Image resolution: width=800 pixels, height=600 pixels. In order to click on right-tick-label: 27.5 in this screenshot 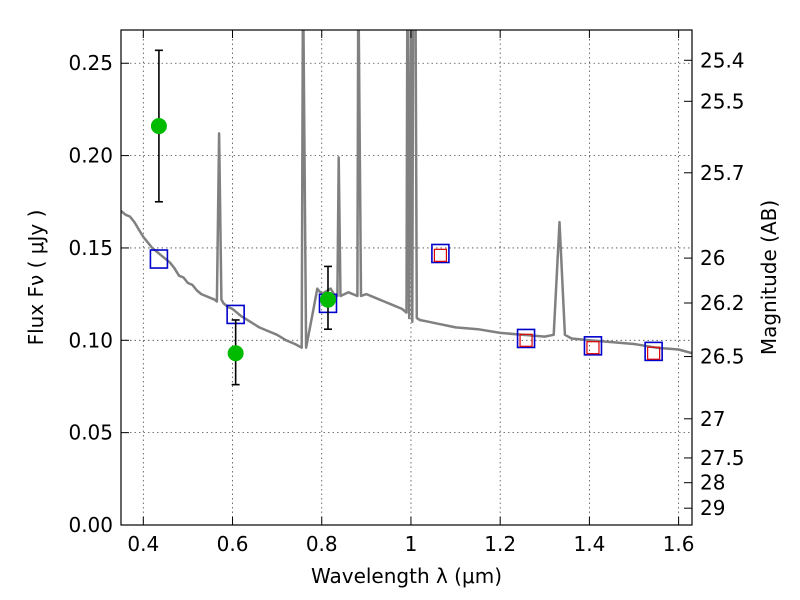, I will do `click(722, 458)`.